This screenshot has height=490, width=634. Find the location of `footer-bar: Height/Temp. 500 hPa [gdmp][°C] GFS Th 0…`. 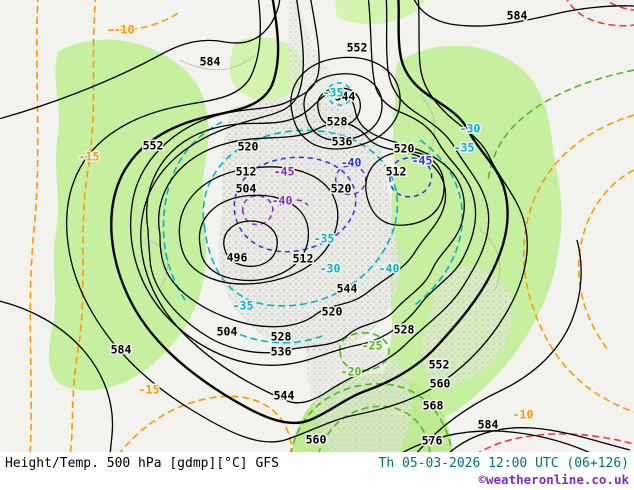

footer-bar: Height/Temp. 500 hPa [gdmp][°C] GFS Th 0… is located at coordinates (317, 471).